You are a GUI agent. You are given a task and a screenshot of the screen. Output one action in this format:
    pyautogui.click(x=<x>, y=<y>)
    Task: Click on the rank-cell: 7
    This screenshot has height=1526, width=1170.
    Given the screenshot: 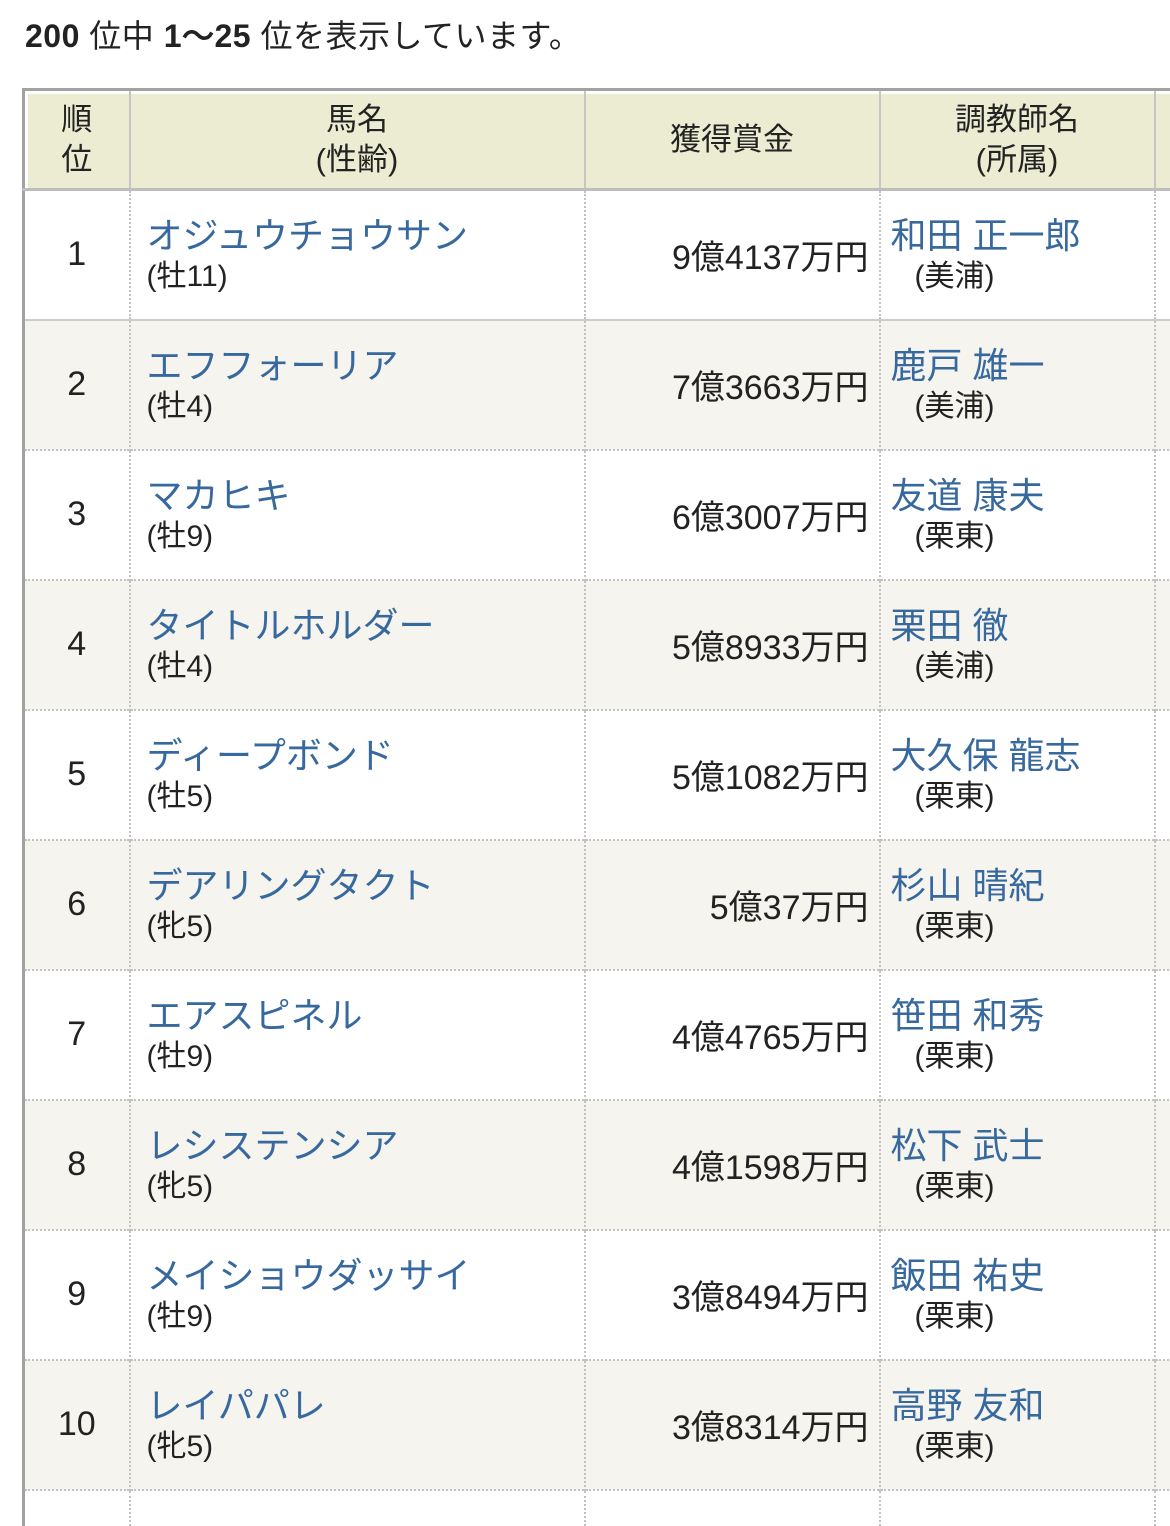 What is the action you would take?
    pyautogui.click(x=76, y=1034)
    